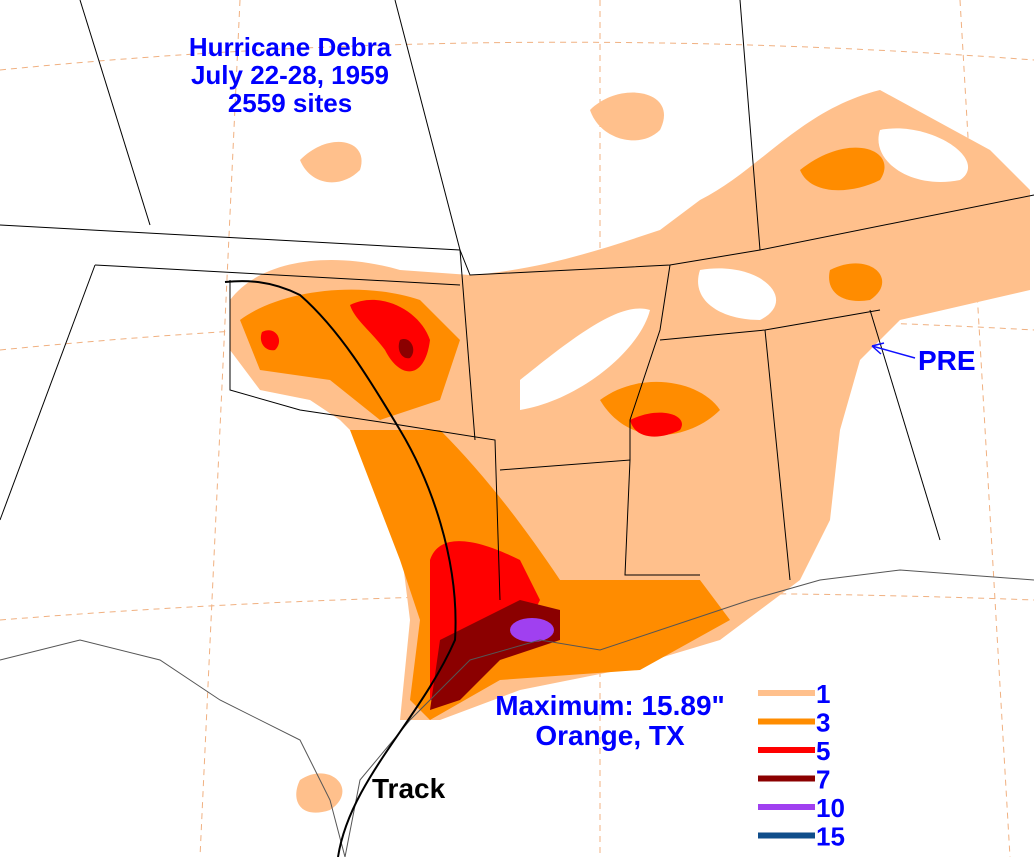  What do you see at coordinates (823, 751) in the screenshot?
I see `legend-label: 5` at bounding box center [823, 751].